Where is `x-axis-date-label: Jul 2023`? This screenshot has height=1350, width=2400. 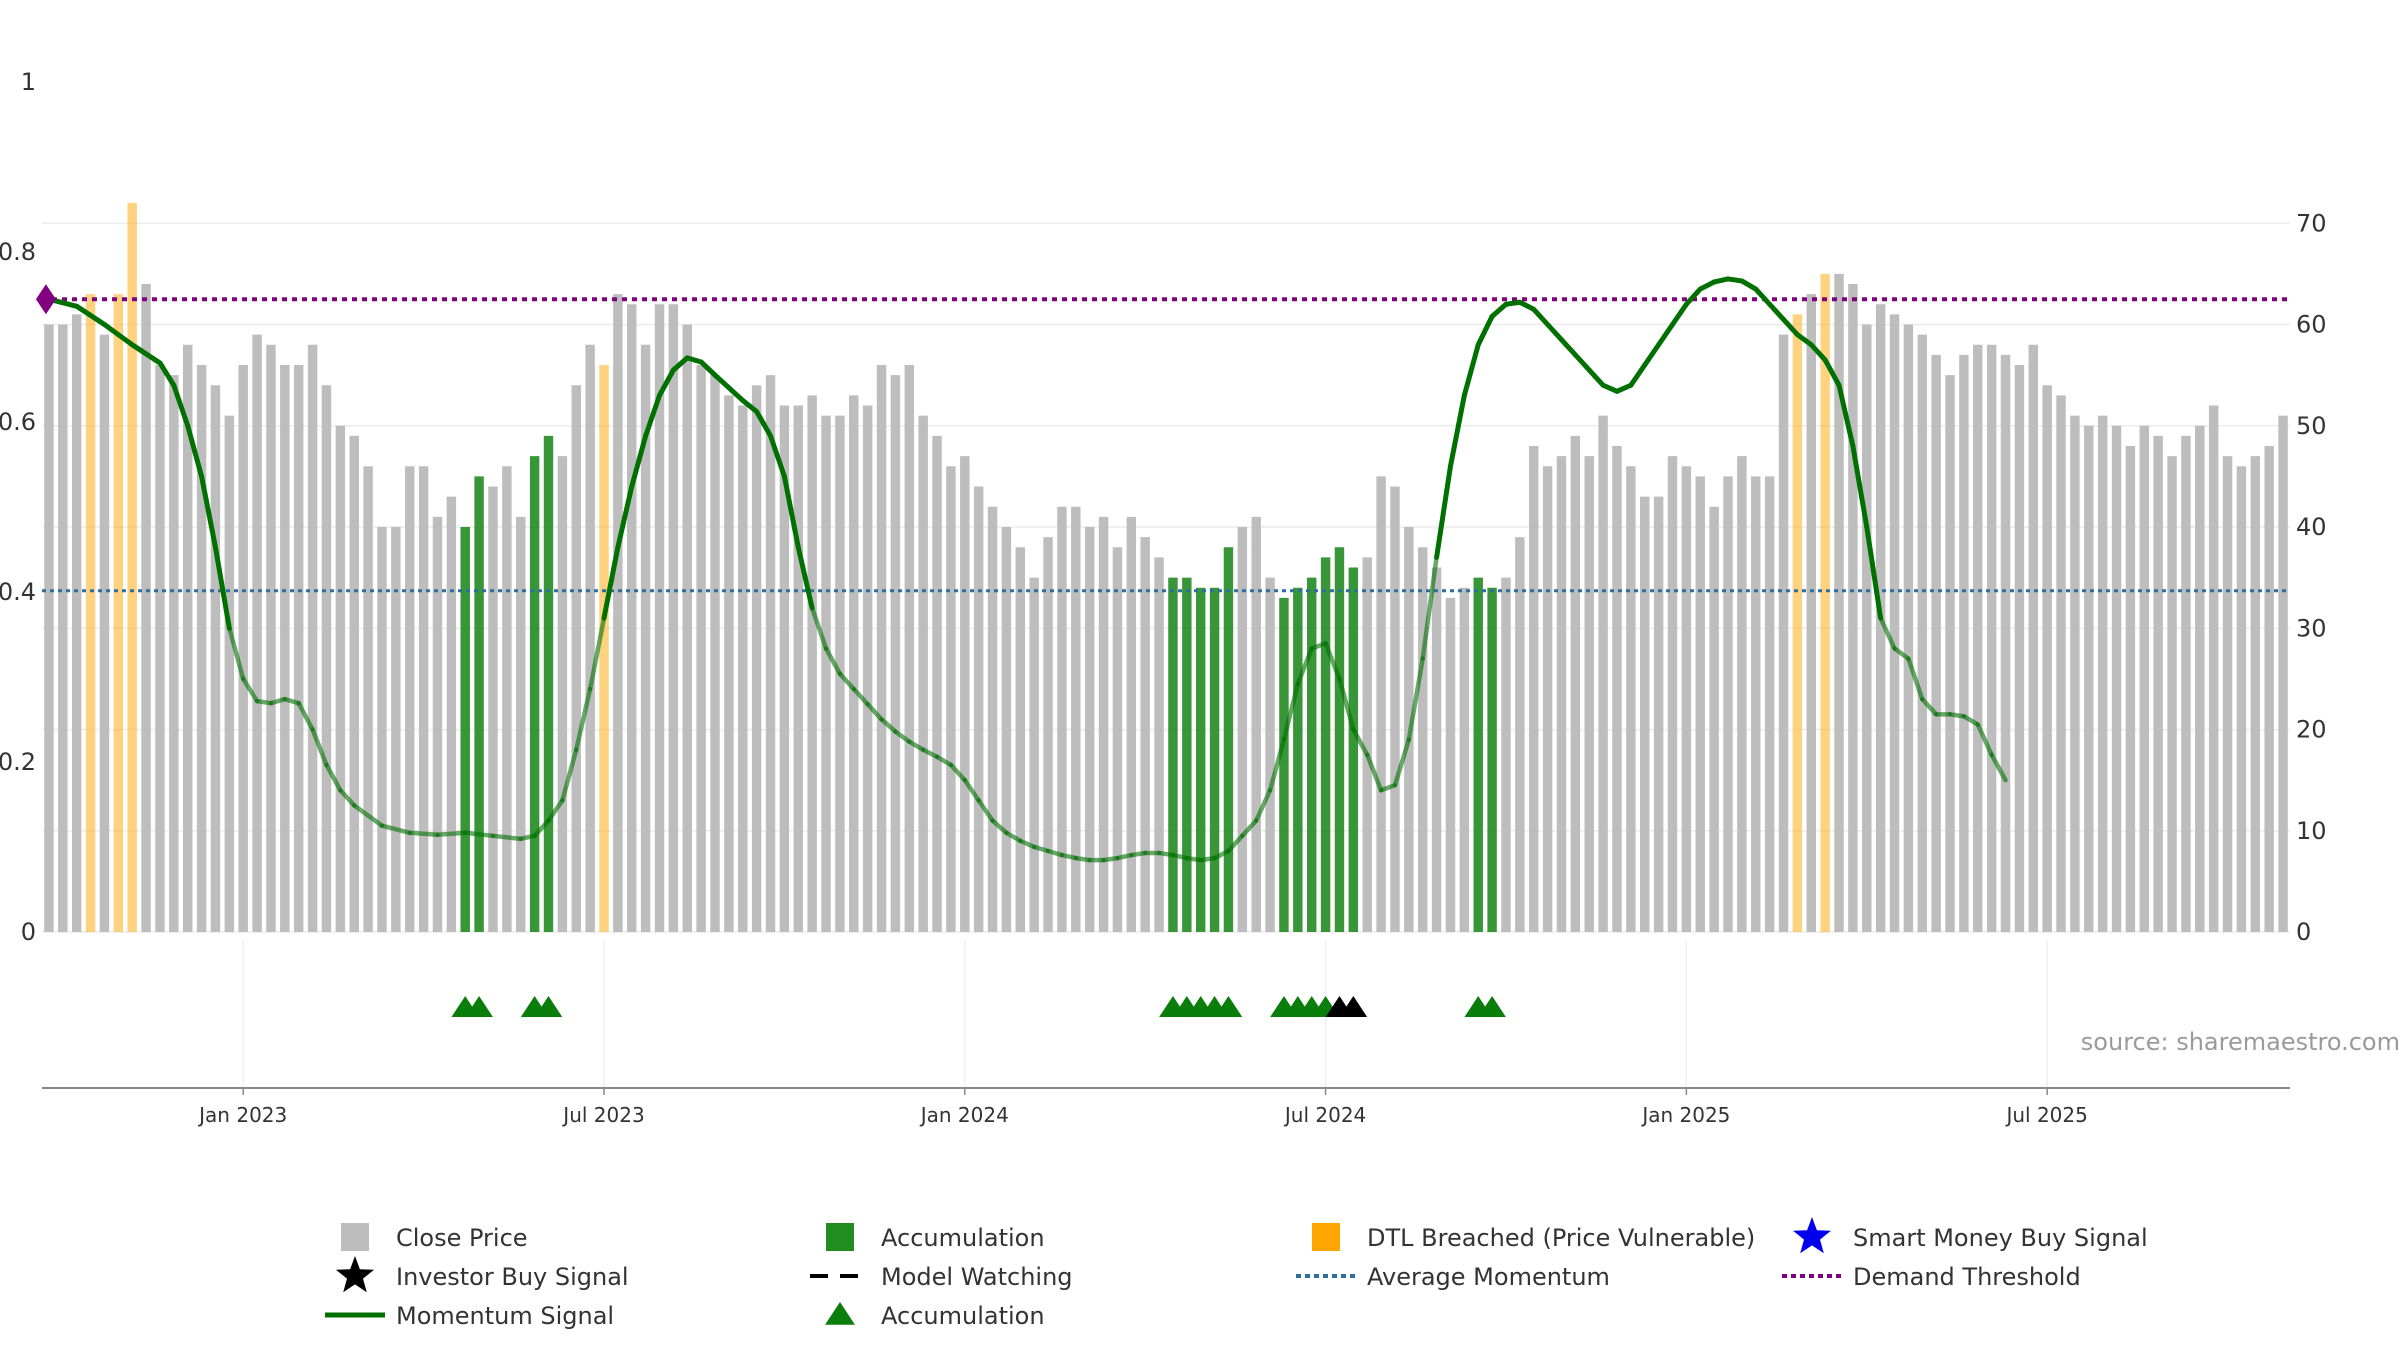
x-axis-date-label: Jul 2023 is located at coordinates (602, 1115).